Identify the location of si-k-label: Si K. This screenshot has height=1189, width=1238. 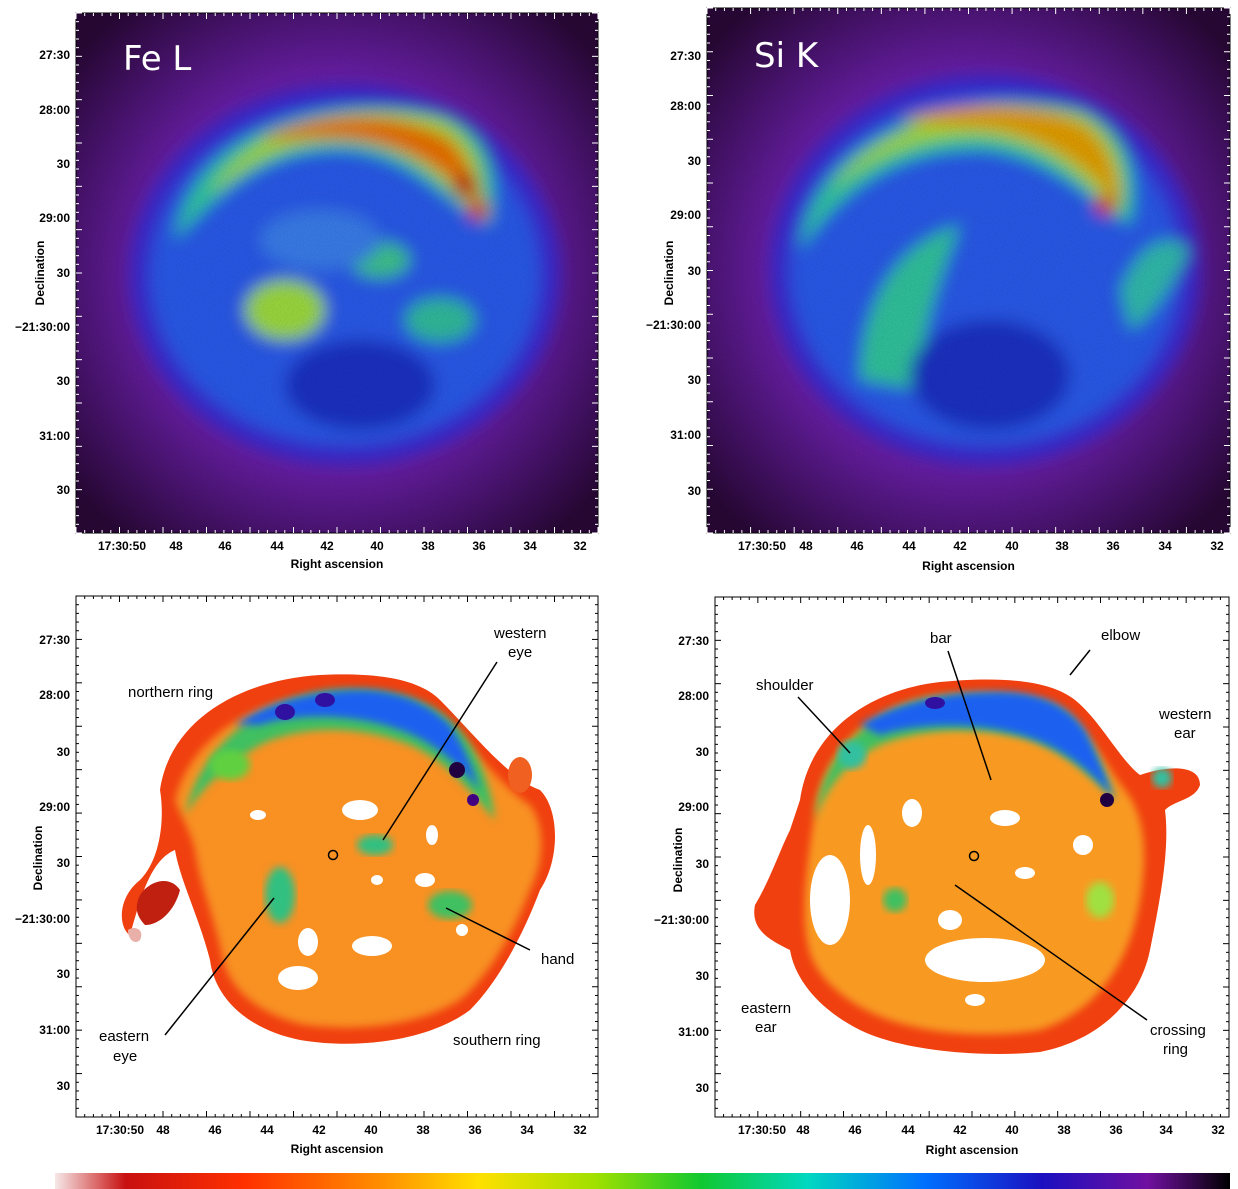
(787, 56).